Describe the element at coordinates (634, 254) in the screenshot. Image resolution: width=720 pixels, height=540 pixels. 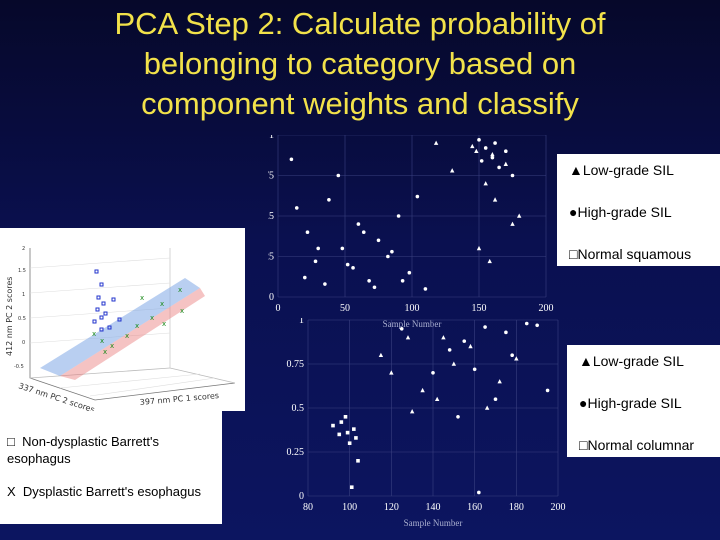
I see `top-legend-label-normal: Normal squamous` at that location.